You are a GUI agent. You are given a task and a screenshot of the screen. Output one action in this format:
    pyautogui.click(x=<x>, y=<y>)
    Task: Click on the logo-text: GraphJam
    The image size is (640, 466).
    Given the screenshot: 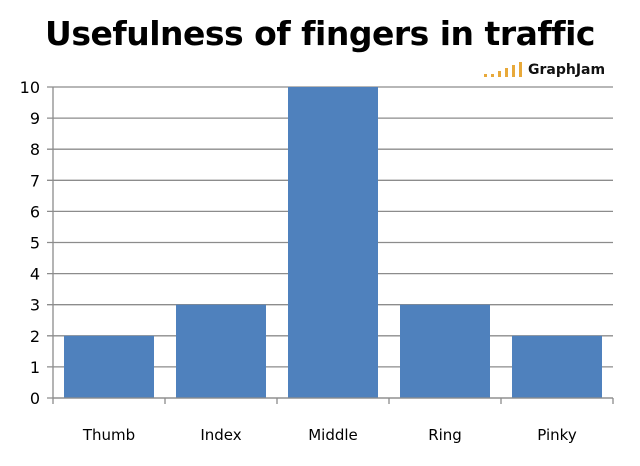 What is the action you would take?
    pyautogui.click(x=567, y=70)
    